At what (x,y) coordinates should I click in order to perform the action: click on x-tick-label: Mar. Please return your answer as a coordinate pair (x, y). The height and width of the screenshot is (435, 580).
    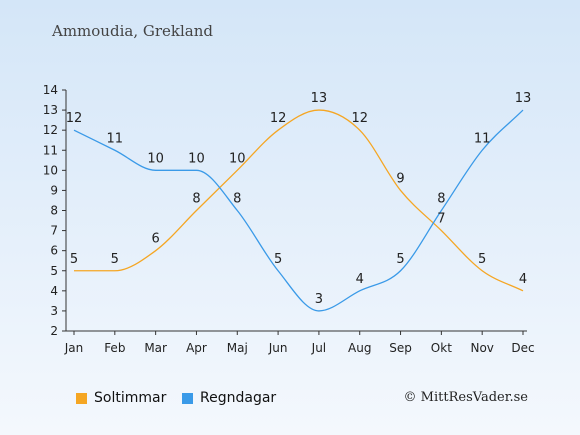
    Looking at the image, I should click on (155, 348).